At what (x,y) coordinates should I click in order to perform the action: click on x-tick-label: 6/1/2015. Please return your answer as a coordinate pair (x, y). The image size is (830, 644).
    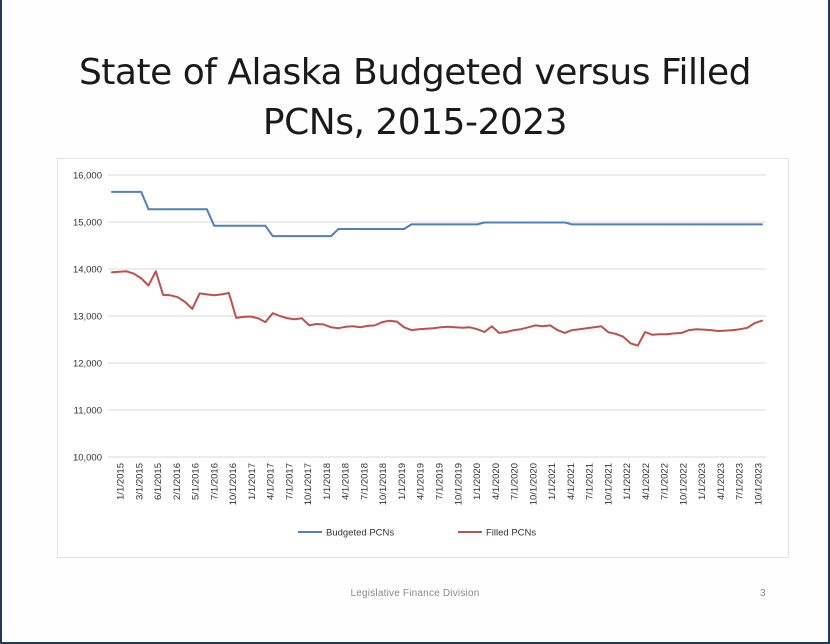
    Looking at the image, I should click on (158, 481).